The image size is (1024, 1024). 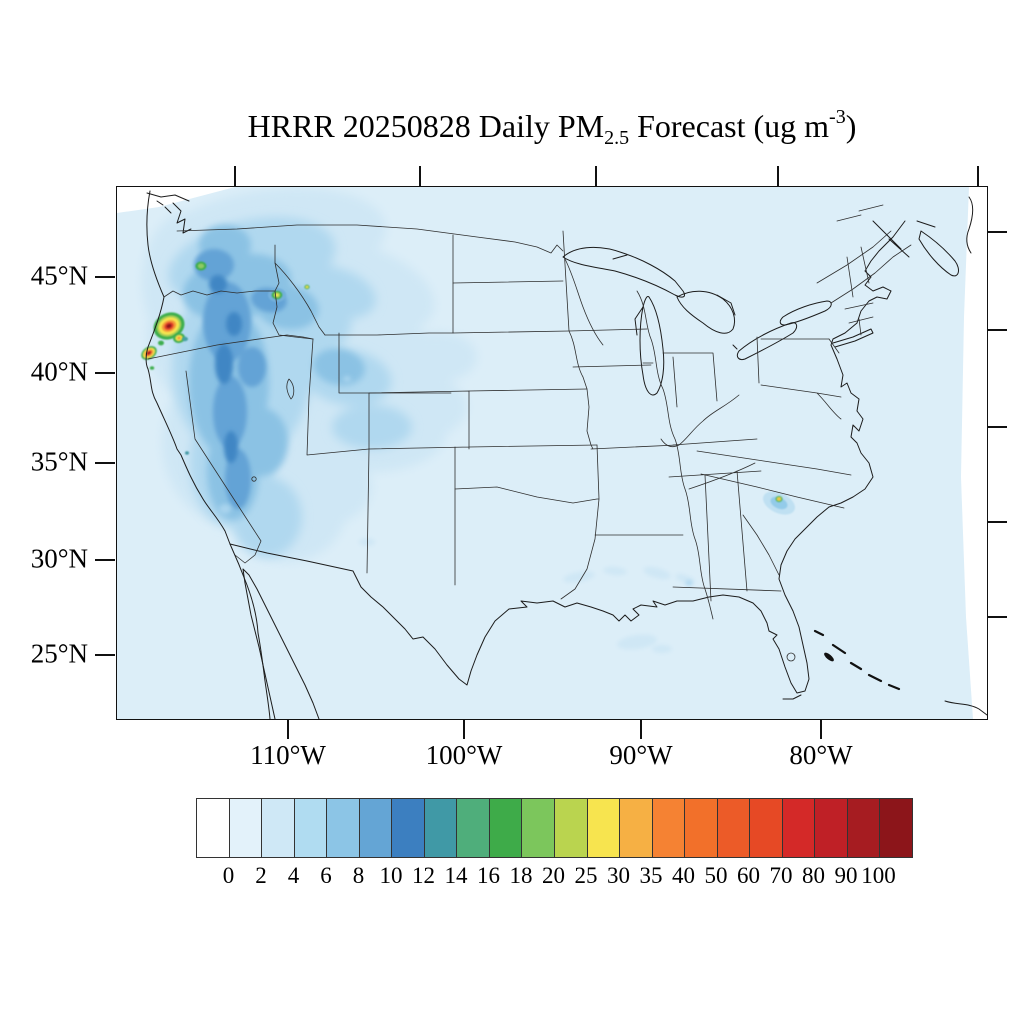 I want to click on colorbar-tick-label: 14, so click(x=456, y=875).